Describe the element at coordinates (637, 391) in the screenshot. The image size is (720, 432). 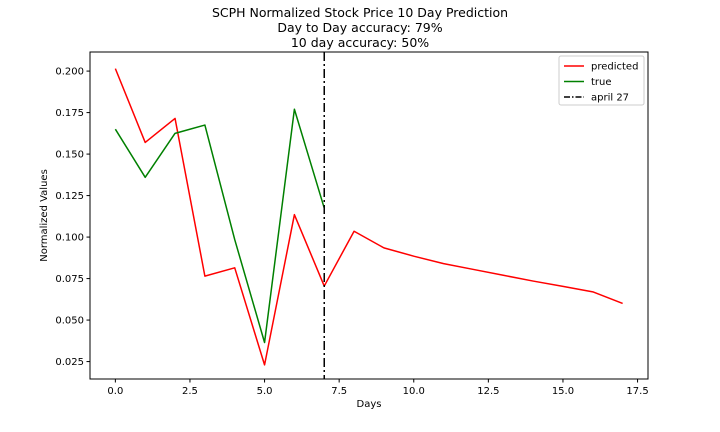
I see `x-tick-label: 17.5` at that location.